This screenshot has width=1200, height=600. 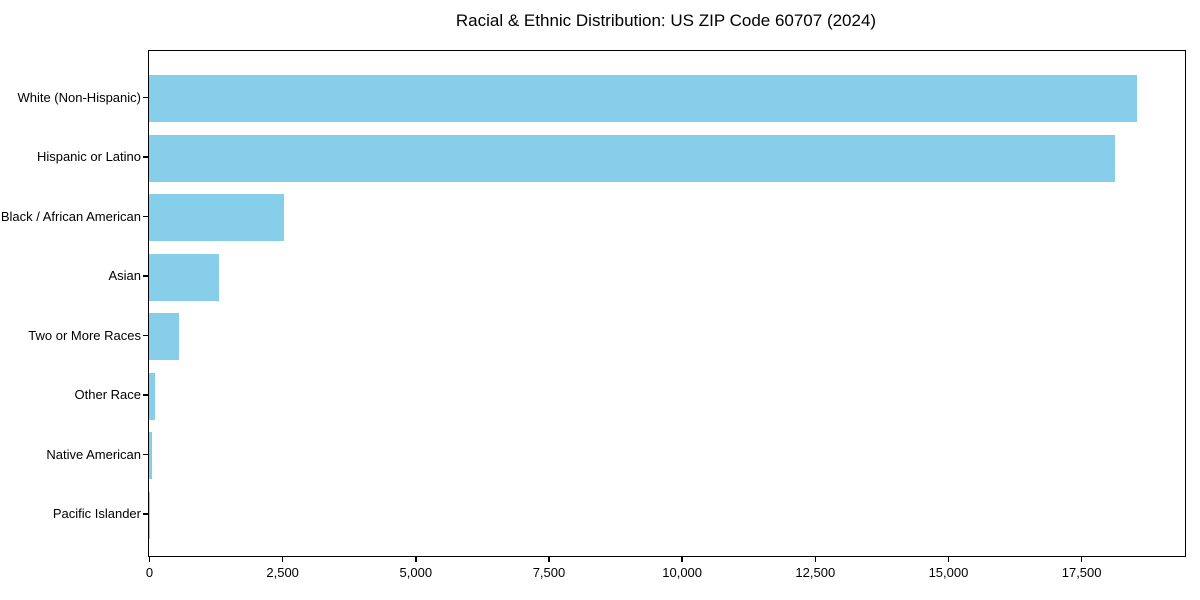 I want to click on y-axis-label: Other Race, so click(x=107, y=394).